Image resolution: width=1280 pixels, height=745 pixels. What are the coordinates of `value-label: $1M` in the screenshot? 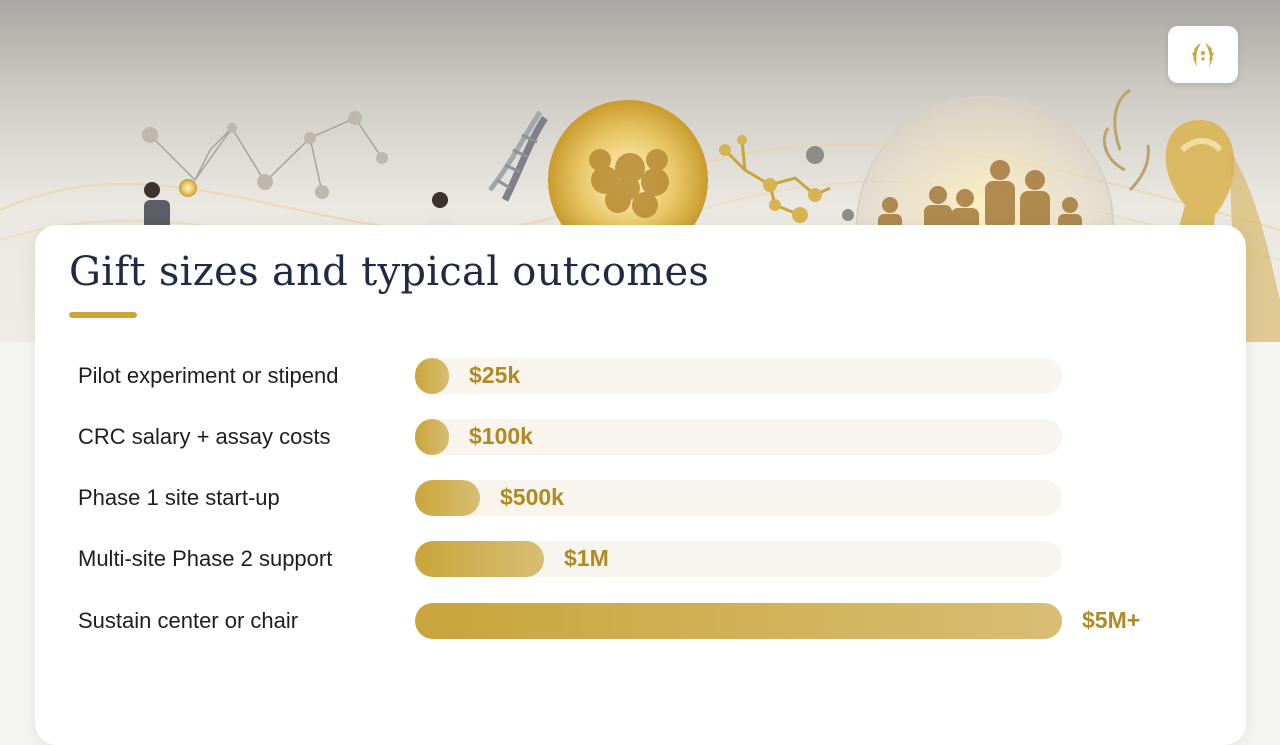 It's located at (586, 558).